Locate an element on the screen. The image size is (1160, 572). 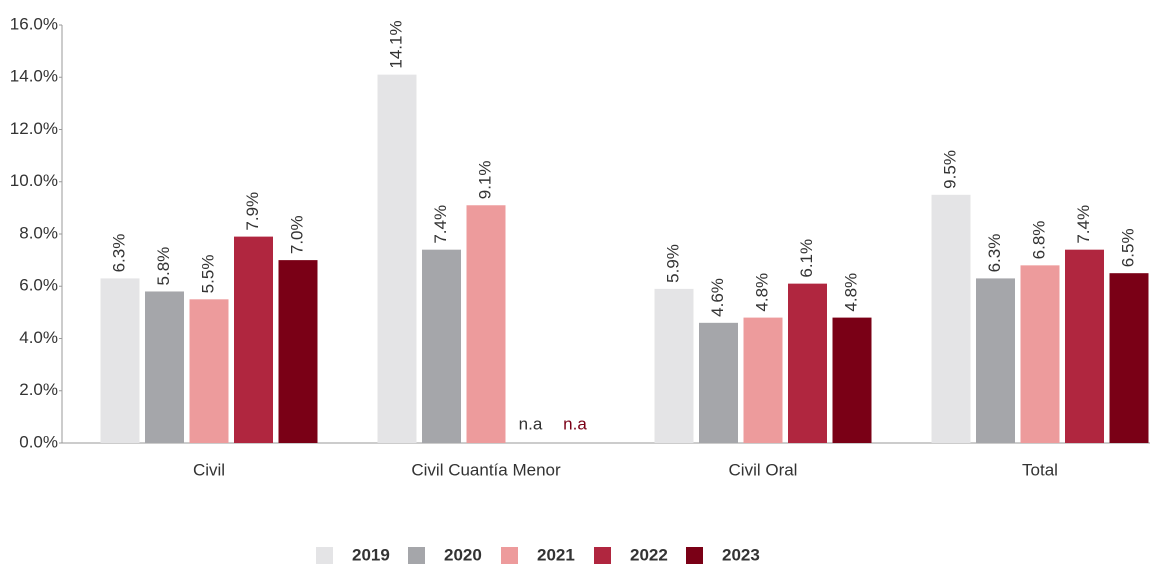
x-tick-label: Civil Oral is located at coordinates (763, 469).